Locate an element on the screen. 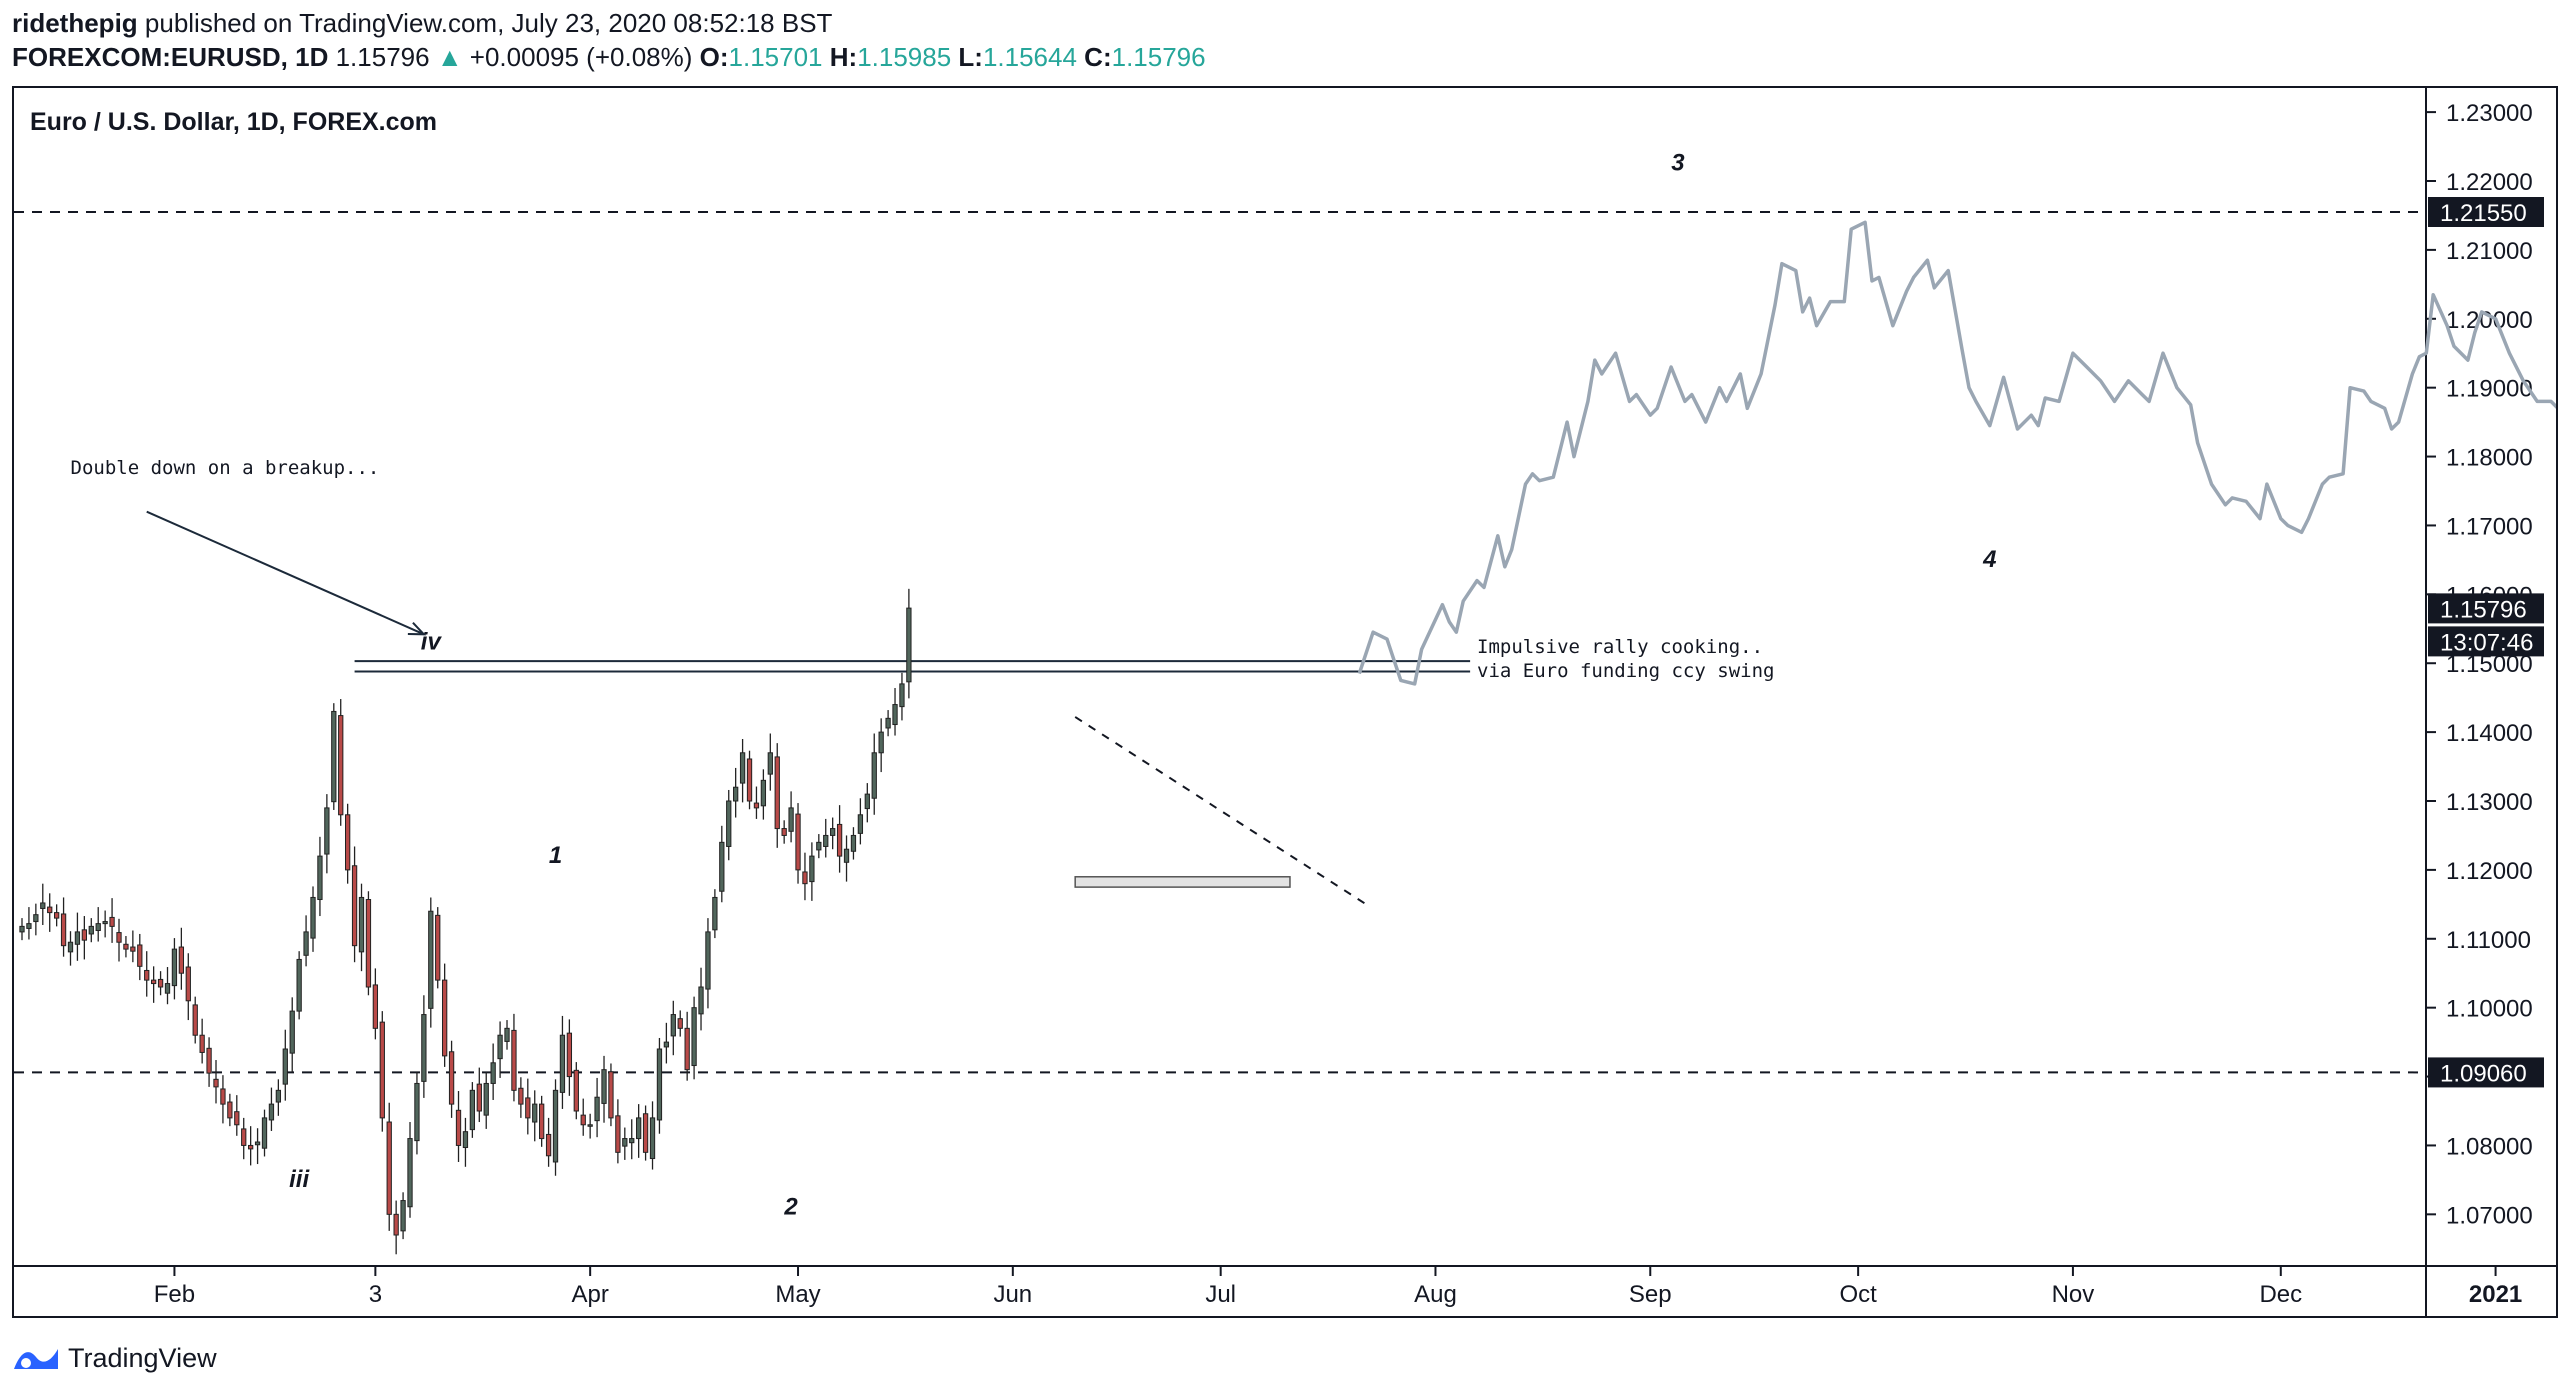 The image size is (2566, 1390). y-tick-label: 1.20000 is located at coordinates (2489, 320).